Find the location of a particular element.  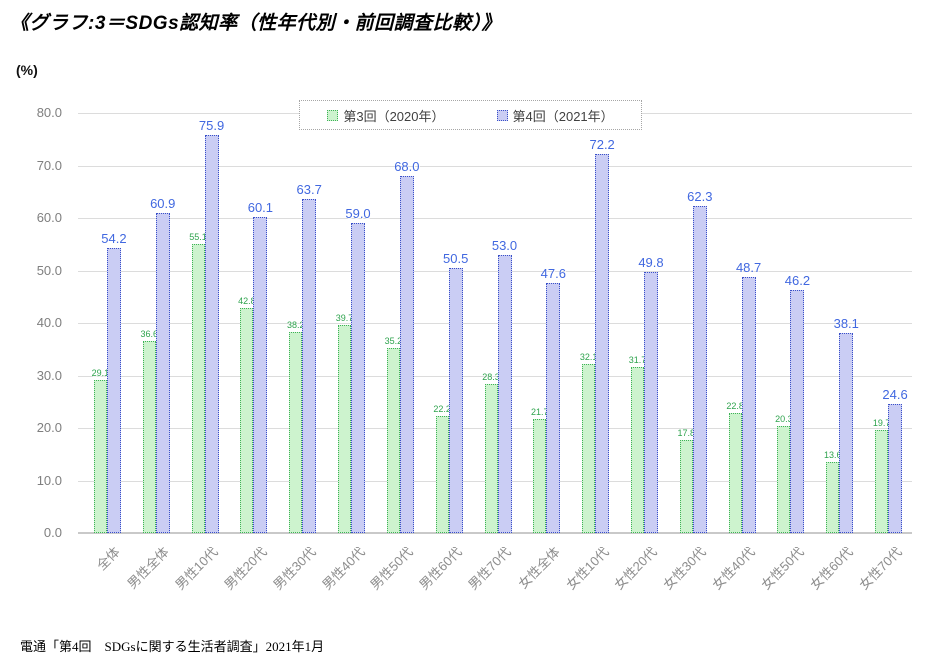

value-label-series2-女性10代: 72.2 is located at coordinates (602, 144).